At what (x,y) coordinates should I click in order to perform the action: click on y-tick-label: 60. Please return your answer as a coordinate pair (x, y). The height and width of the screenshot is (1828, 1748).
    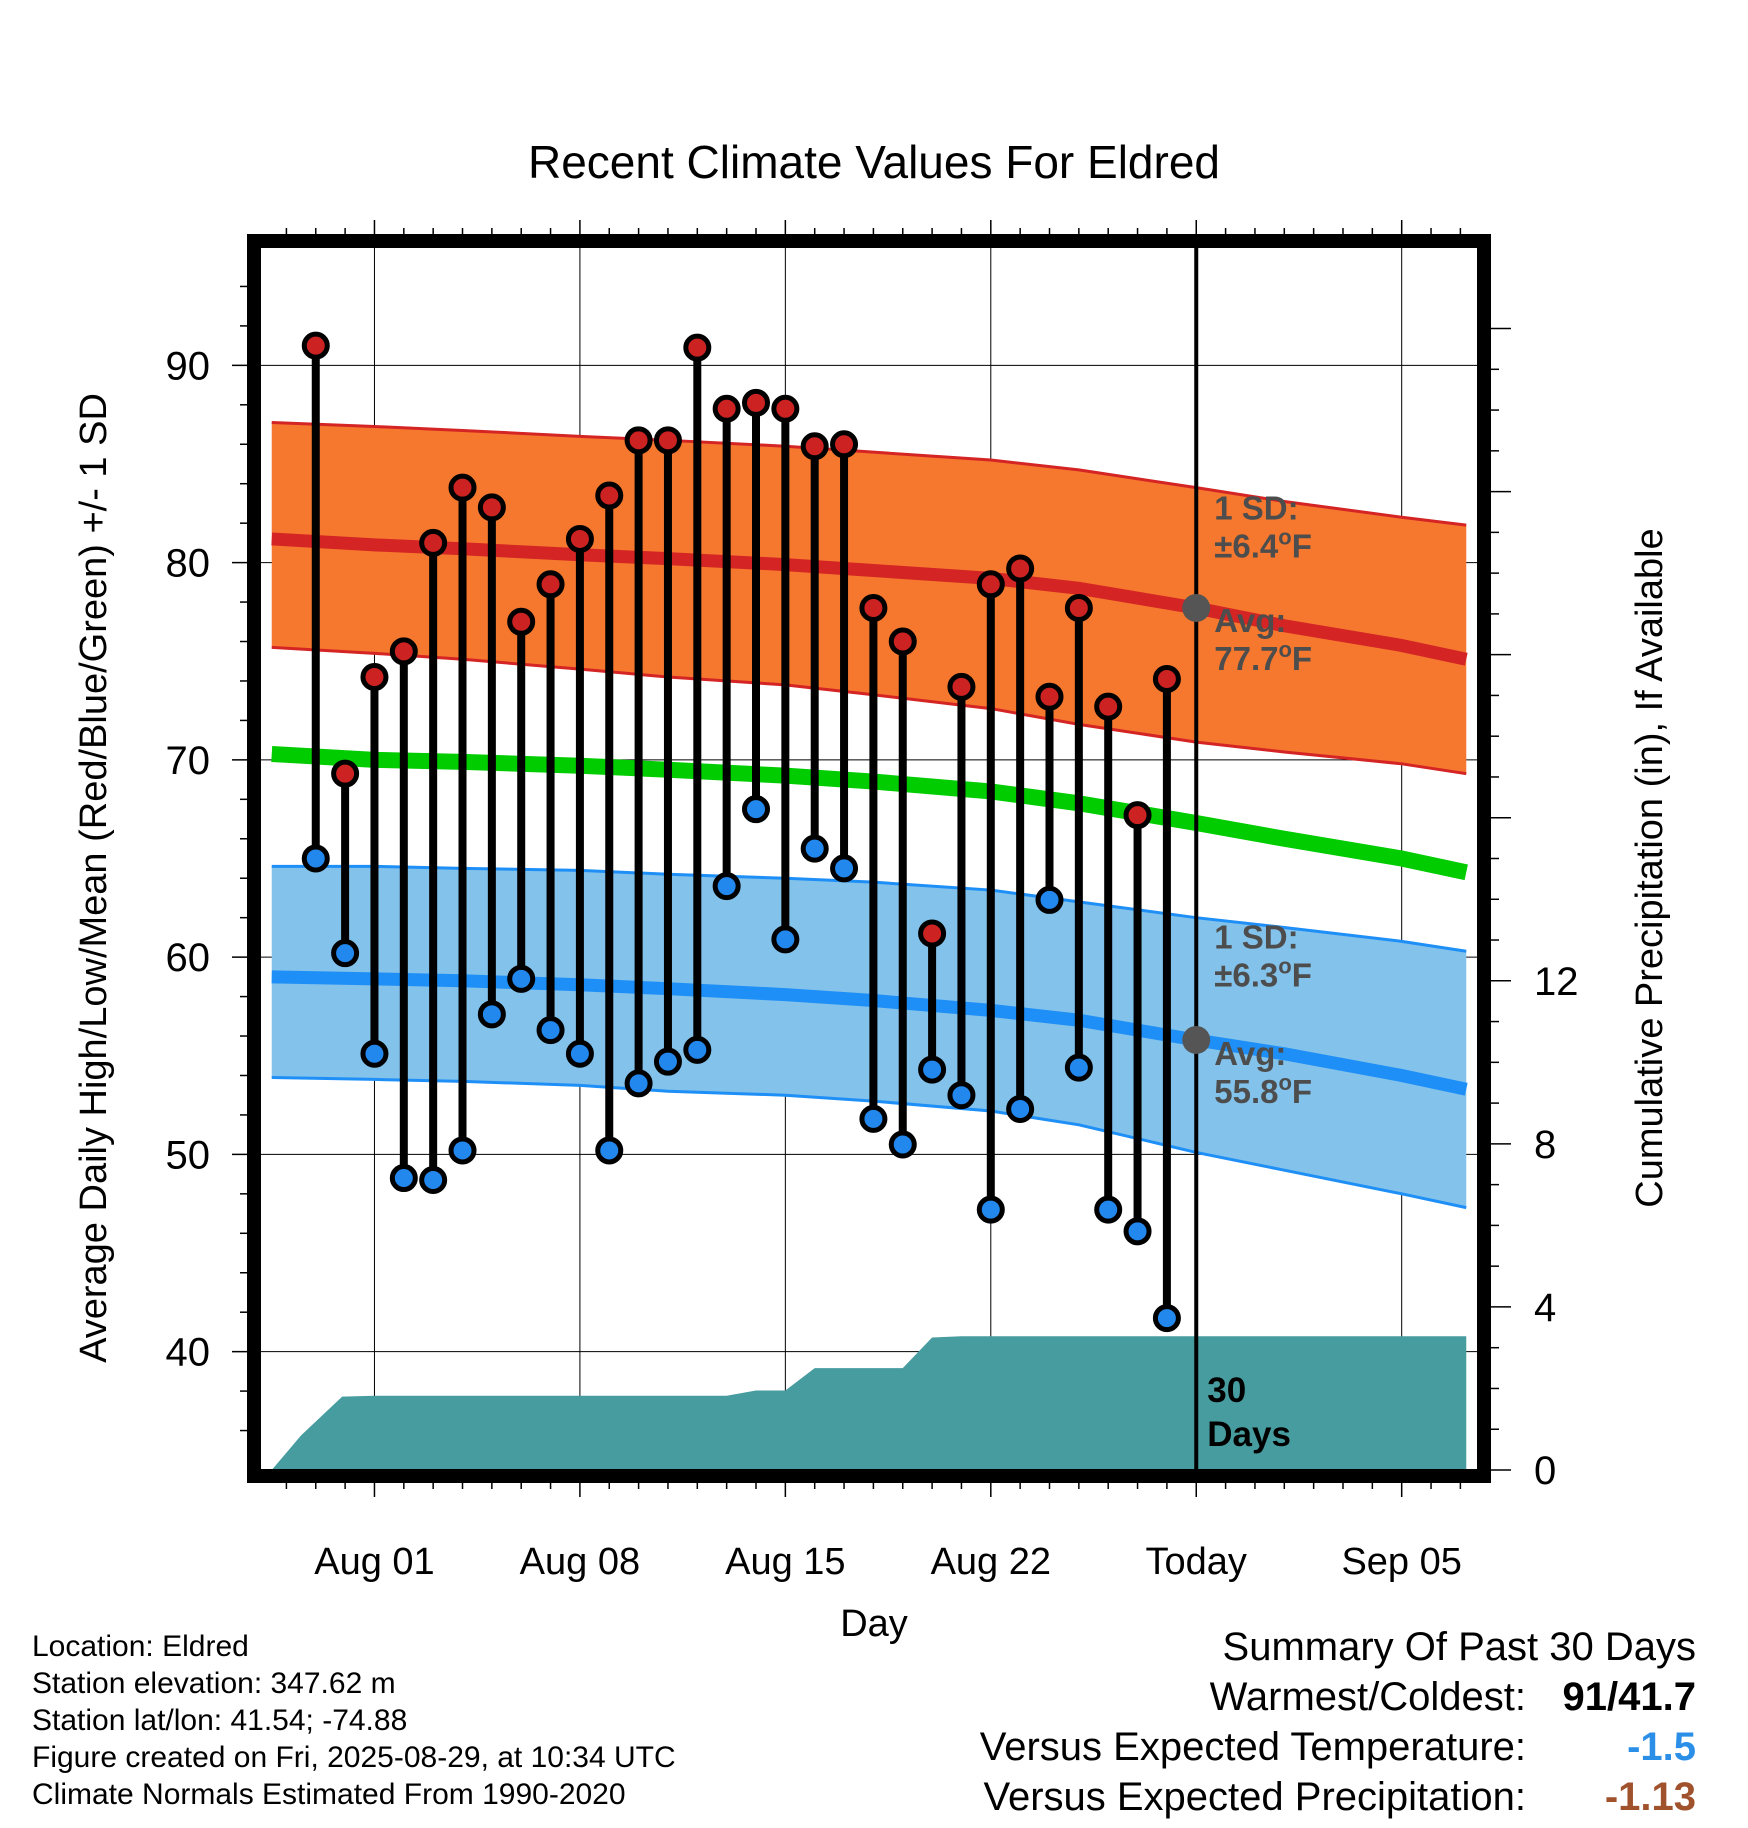
    Looking at the image, I should click on (188, 958).